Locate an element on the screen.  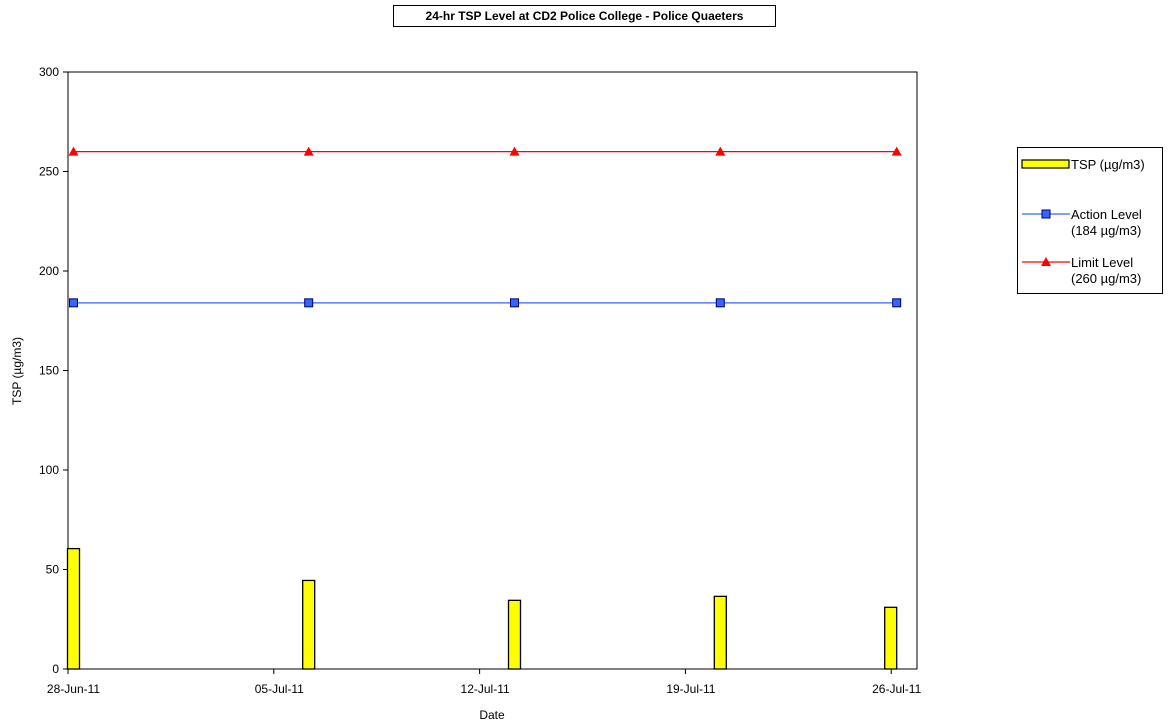
y-tick-label: 300 is located at coordinates (49, 72).